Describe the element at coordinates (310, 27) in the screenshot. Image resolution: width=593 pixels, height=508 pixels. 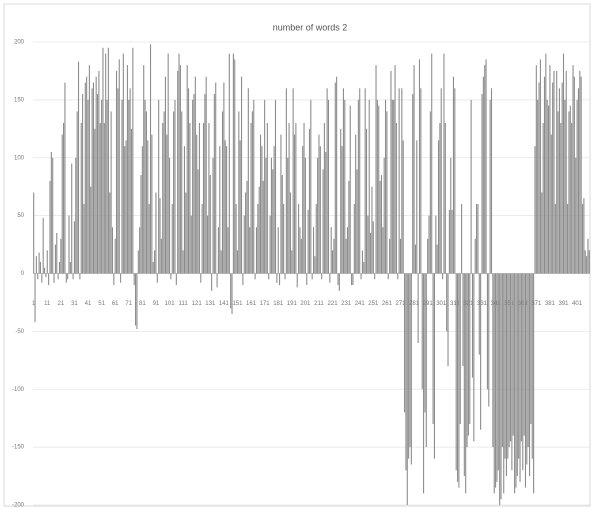
I see `chart-title: number of words 2` at that location.